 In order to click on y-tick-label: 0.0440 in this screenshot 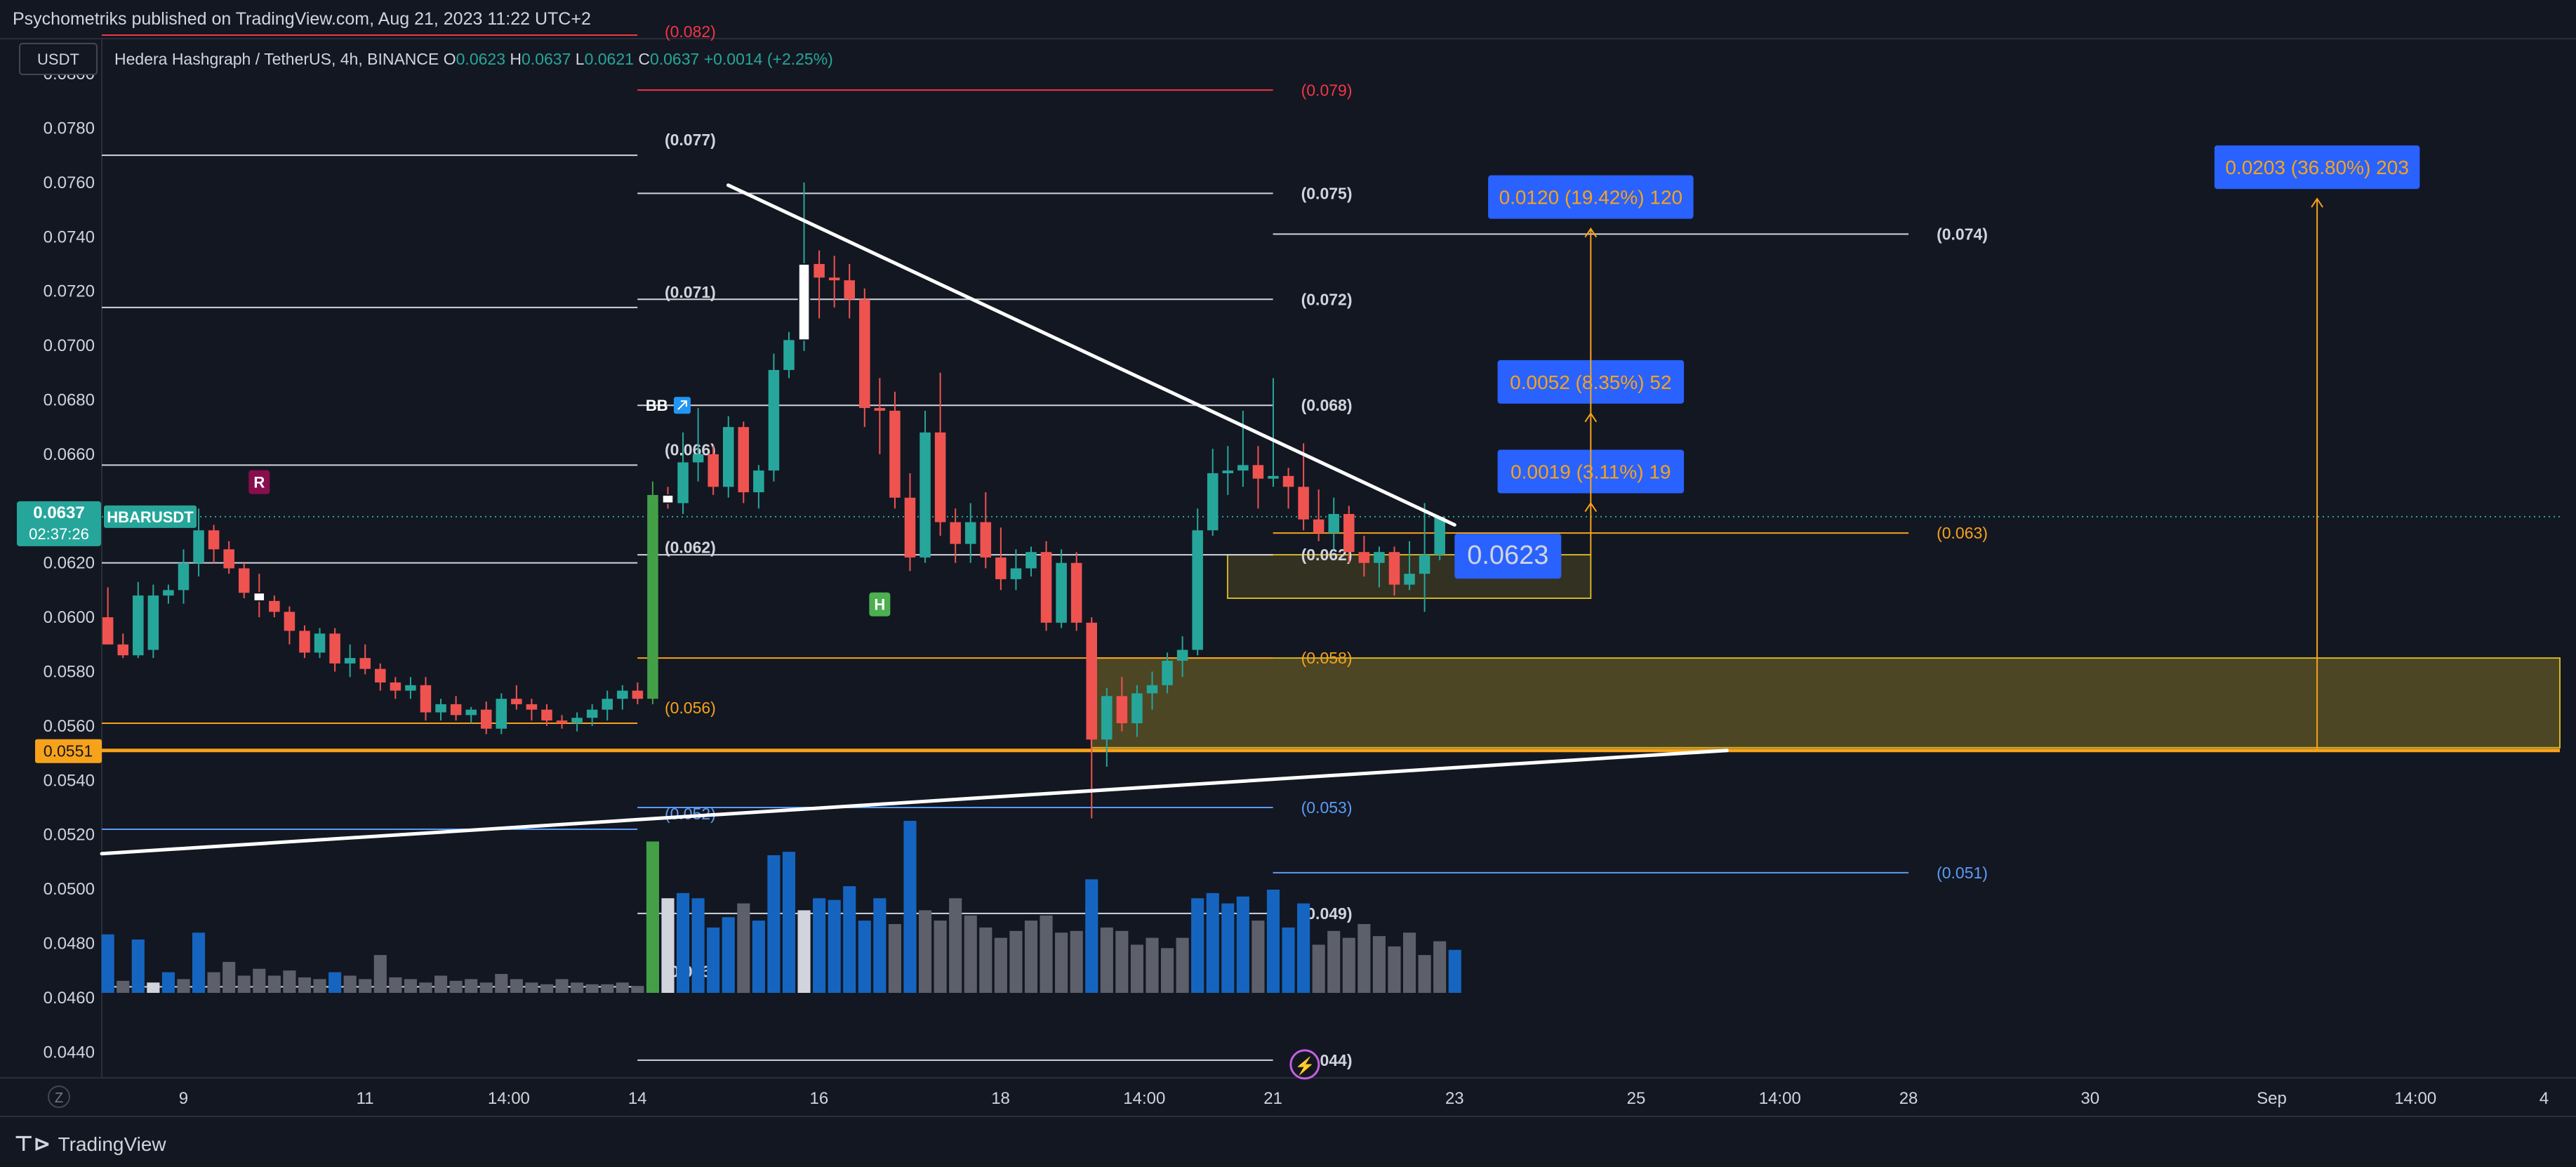, I will do `click(70, 1052)`.